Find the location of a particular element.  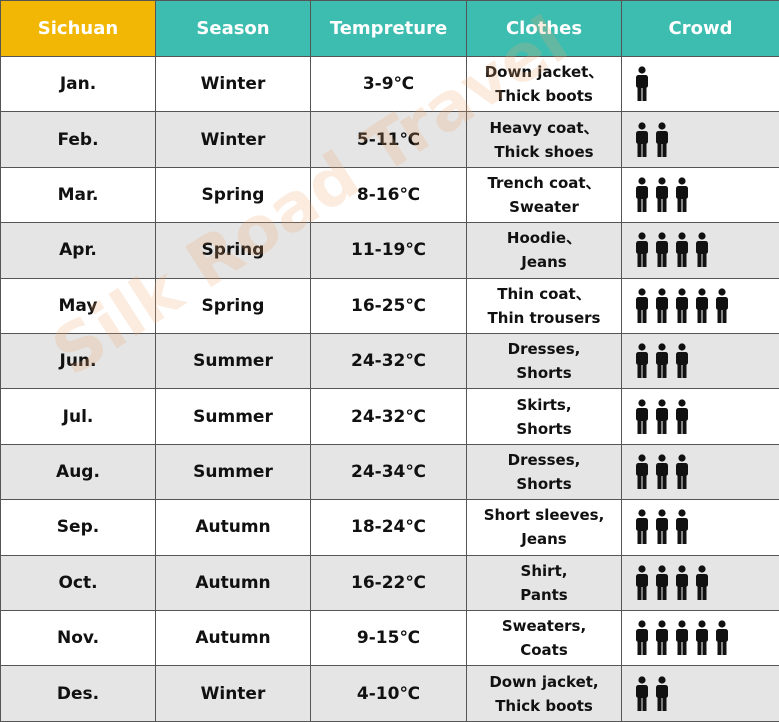

temperature-cell: 24-32℃ is located at coordinates (388, 416).